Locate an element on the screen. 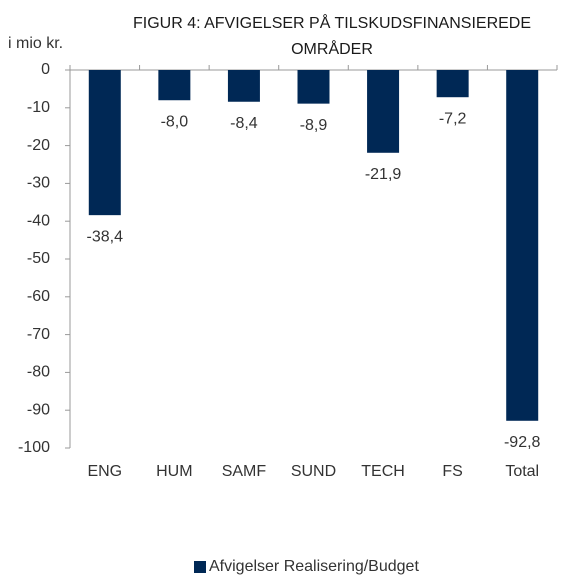 The height and width of the screenshot is (583, 579). y-tick-label: -10 is located at coordinates (38, 107).